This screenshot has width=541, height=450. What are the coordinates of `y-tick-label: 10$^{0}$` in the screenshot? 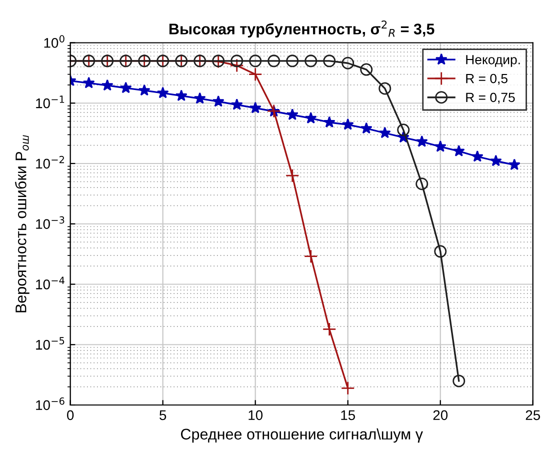 It's located at (54, 41).